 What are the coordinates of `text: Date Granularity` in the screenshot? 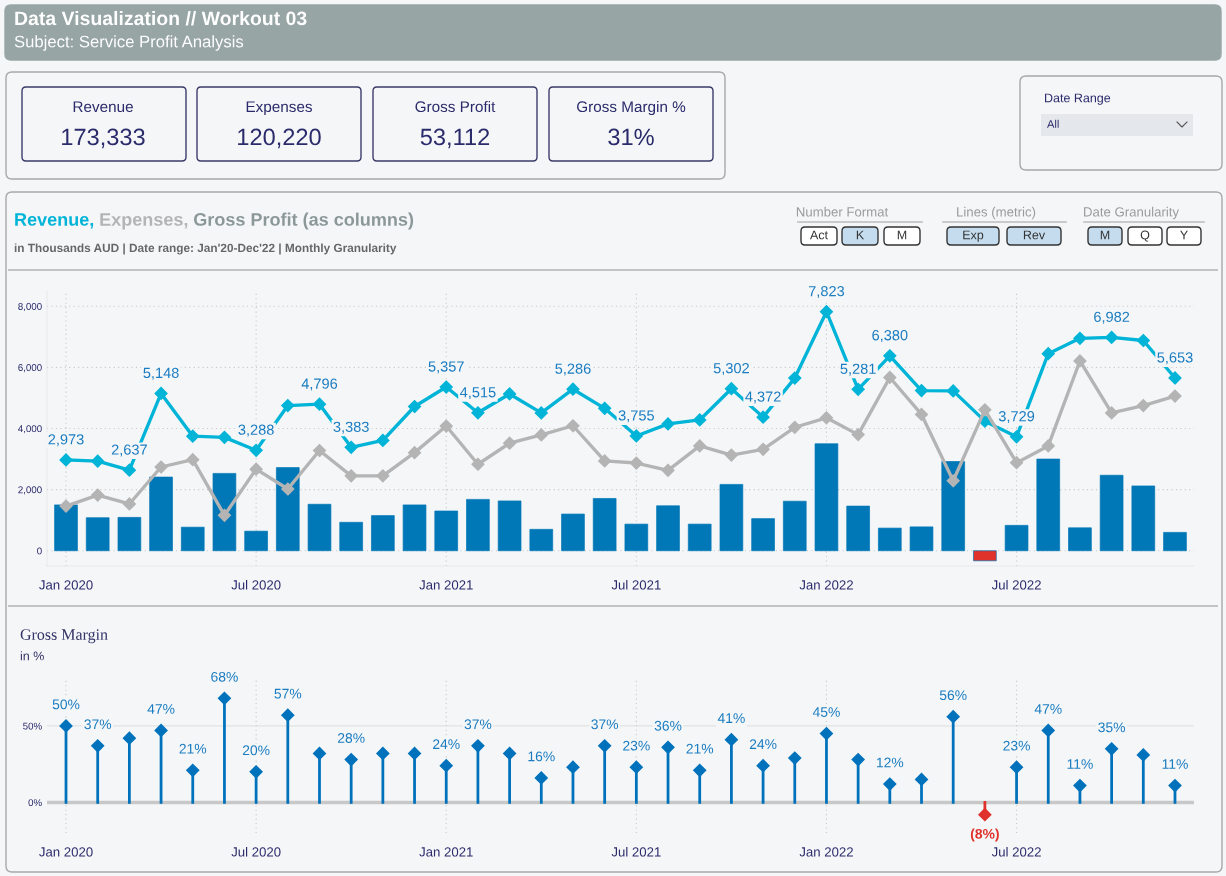 It's located at (1132, 213).